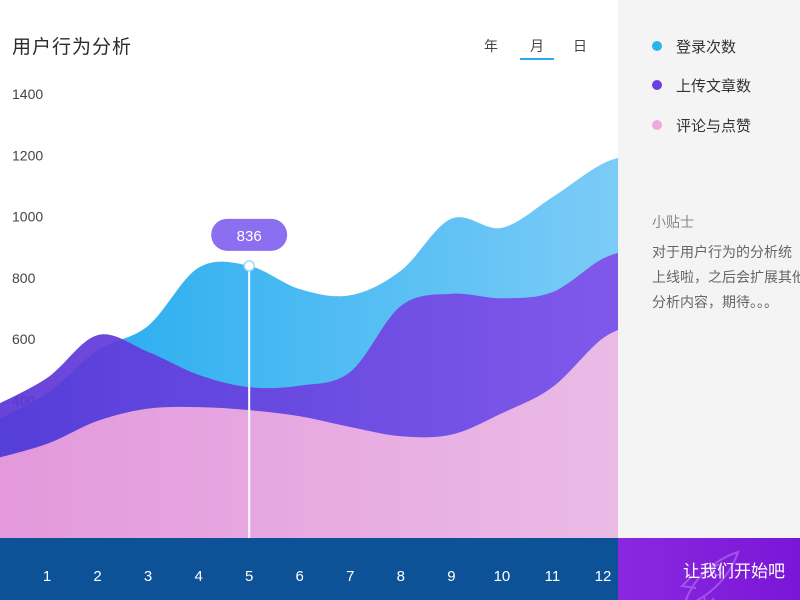 This screenshot has width=800, height=600. I want to click on rocket-icon, so click(709, 575).